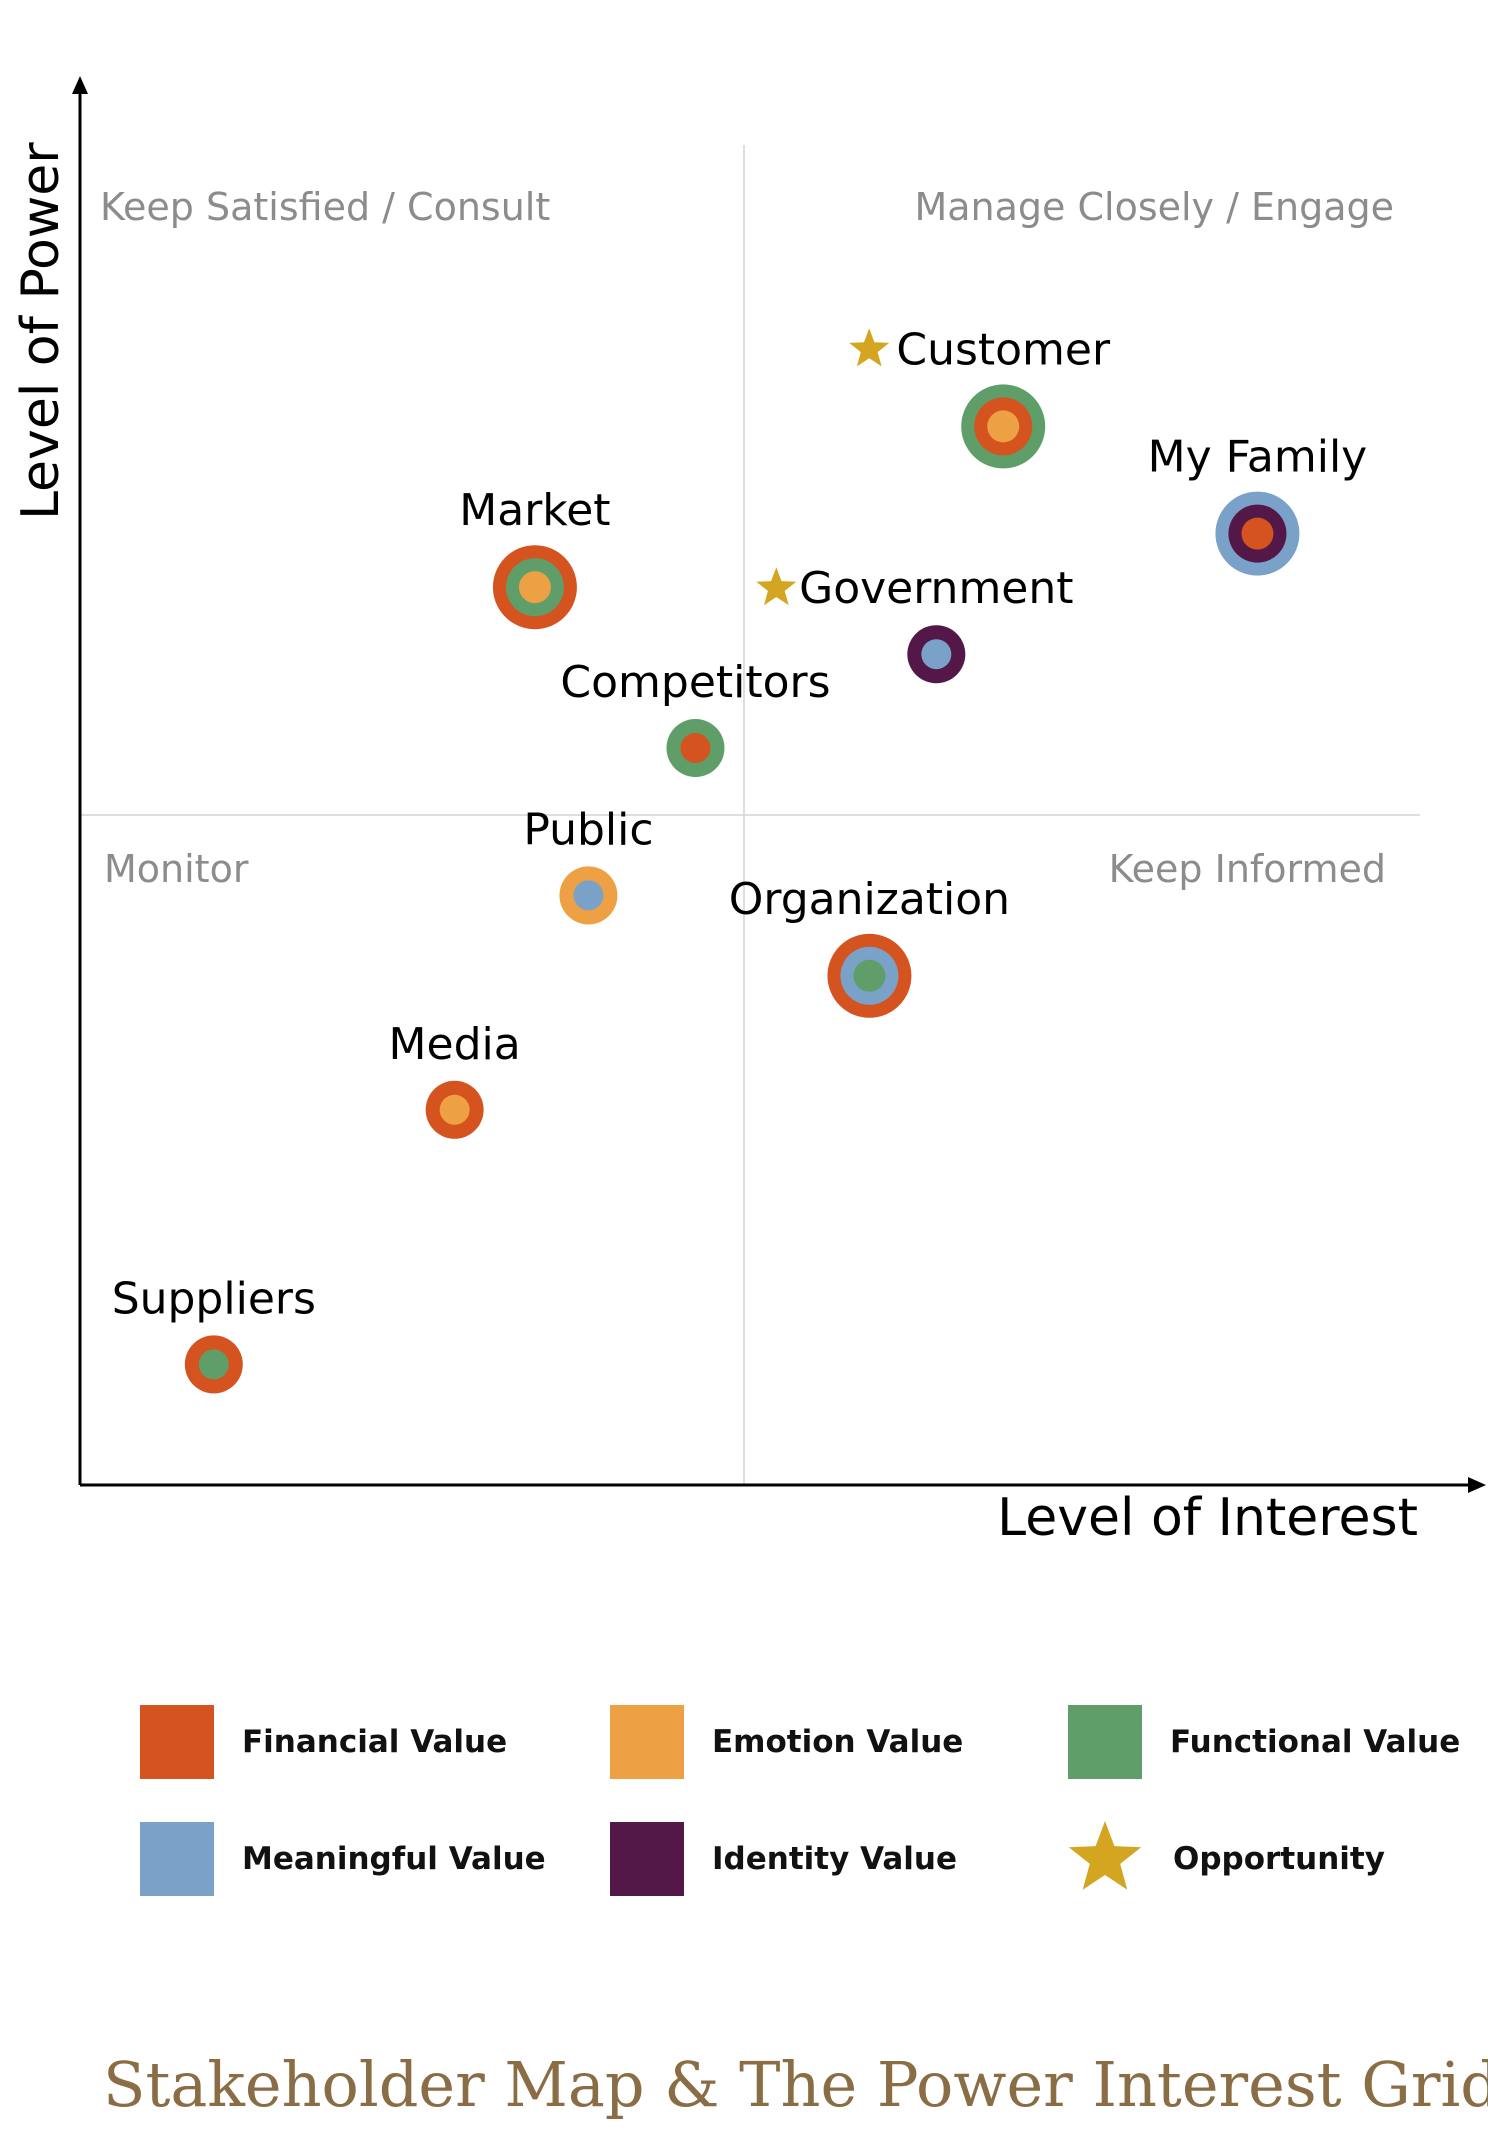 Image resolution: width=1488 pixels, height=2139 pixels. I want to click on point-customer-core, so click(1003, 426).